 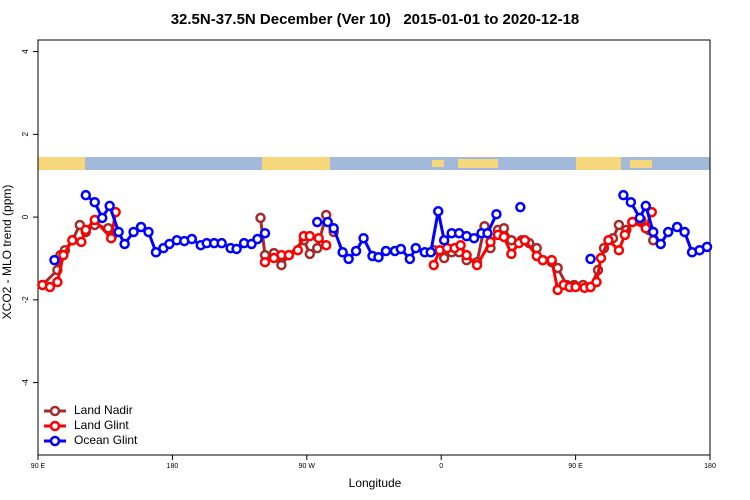 I want to click on legend-label: Land Nadir, so click(x=103, y=410).